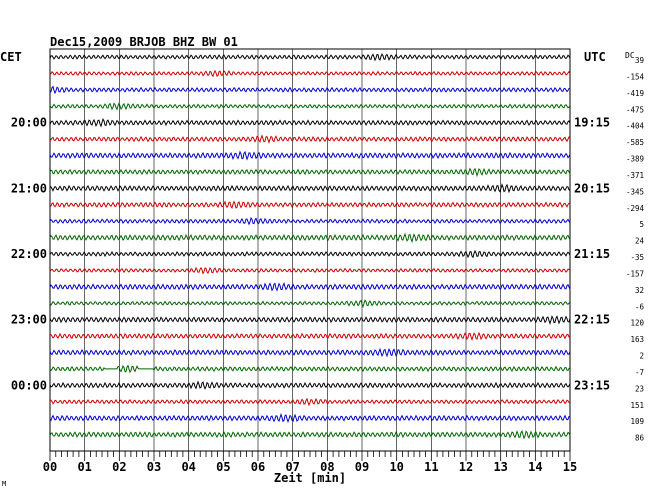 The height and width of the screenshot is (494, 650). Describe the element at coordinates (595, 57) in the screenshot. I see `right-timezone-label: UTC` at that location.